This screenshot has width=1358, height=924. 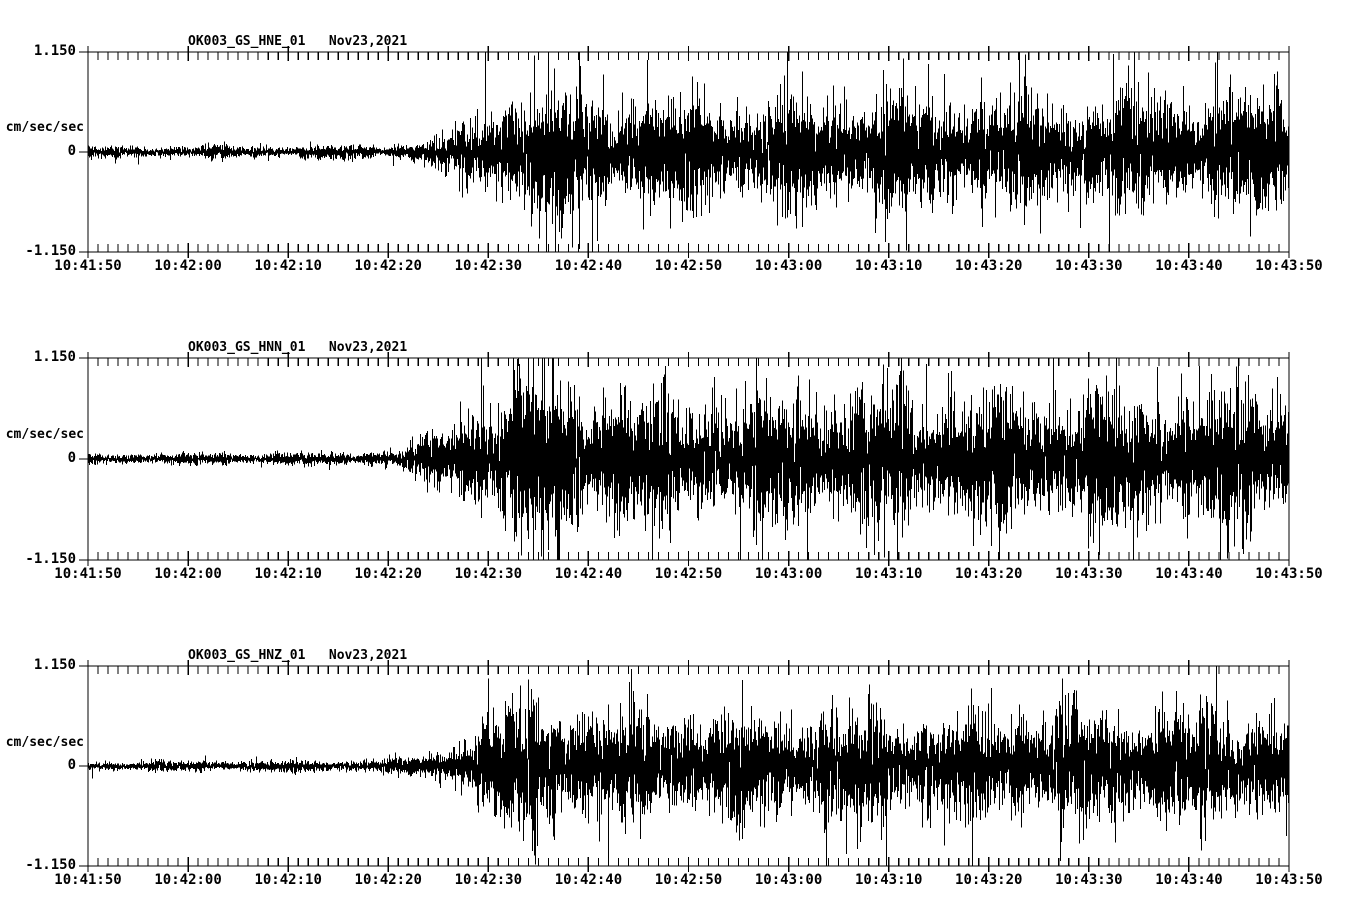 What do you see at coordinates (44, 742) in the screenshot?
I see `y-axis-unit-label-hnz: cm/sec/sec` at bounding box center [44, 742].